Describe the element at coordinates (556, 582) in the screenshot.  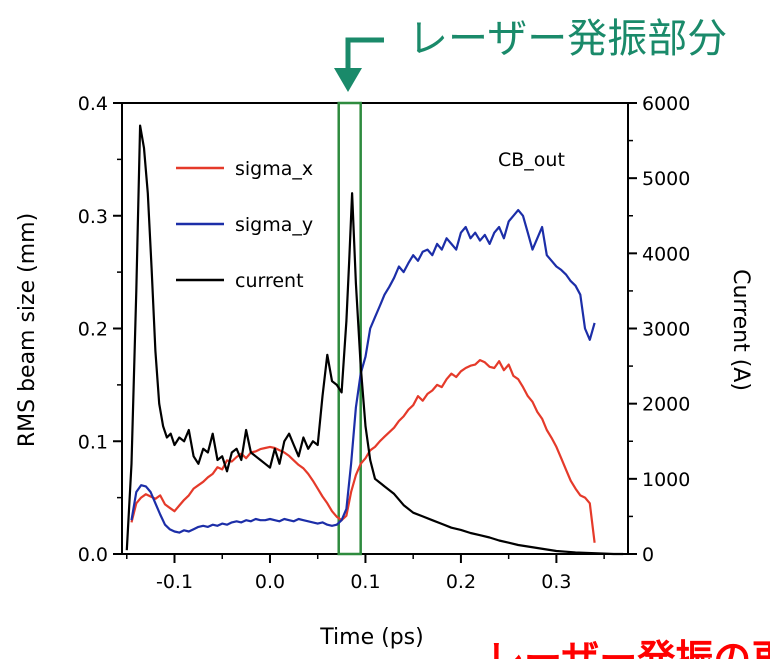
I see `x-tick-label: 0.3` at that location.